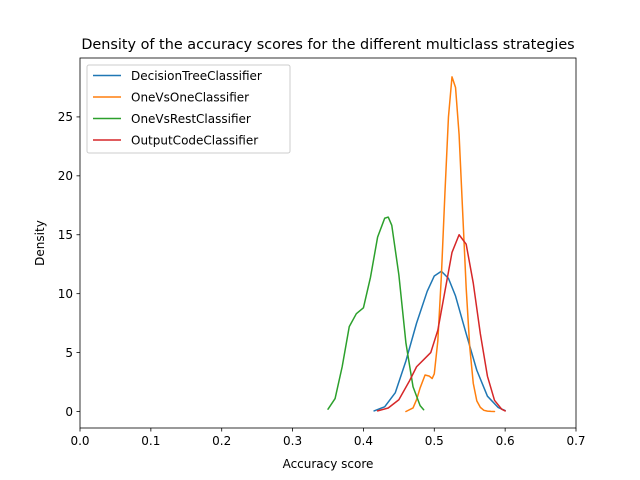 Image resolution: width=640 pixels, height=480 pixels. I want to click on y-tick-label: 15, so click(65, 235).